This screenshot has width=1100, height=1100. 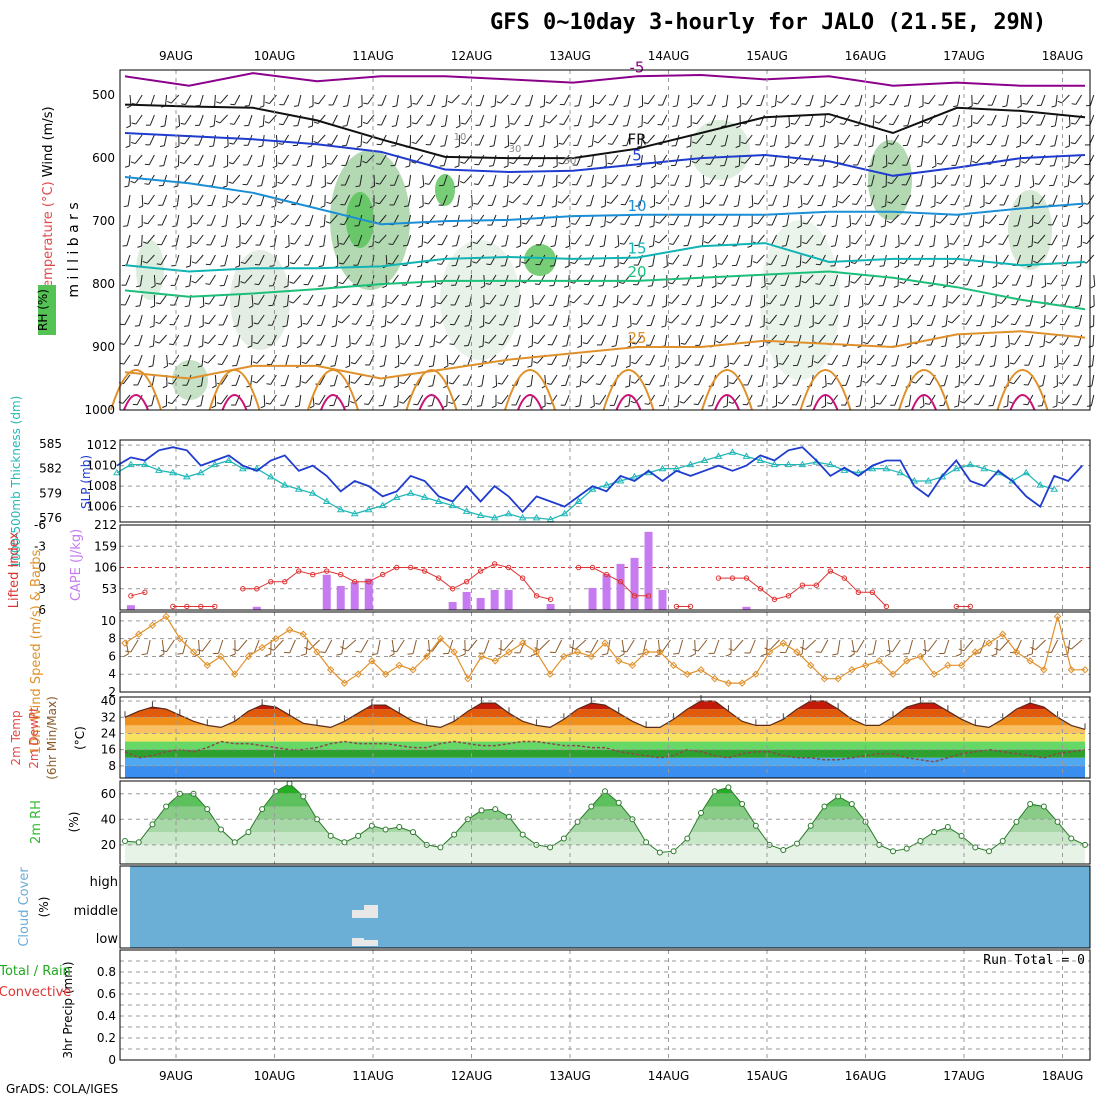 What do you see at coordinates (605, 745) in the screenshot?
I see `temp-band` at bounding box center [605, 745].